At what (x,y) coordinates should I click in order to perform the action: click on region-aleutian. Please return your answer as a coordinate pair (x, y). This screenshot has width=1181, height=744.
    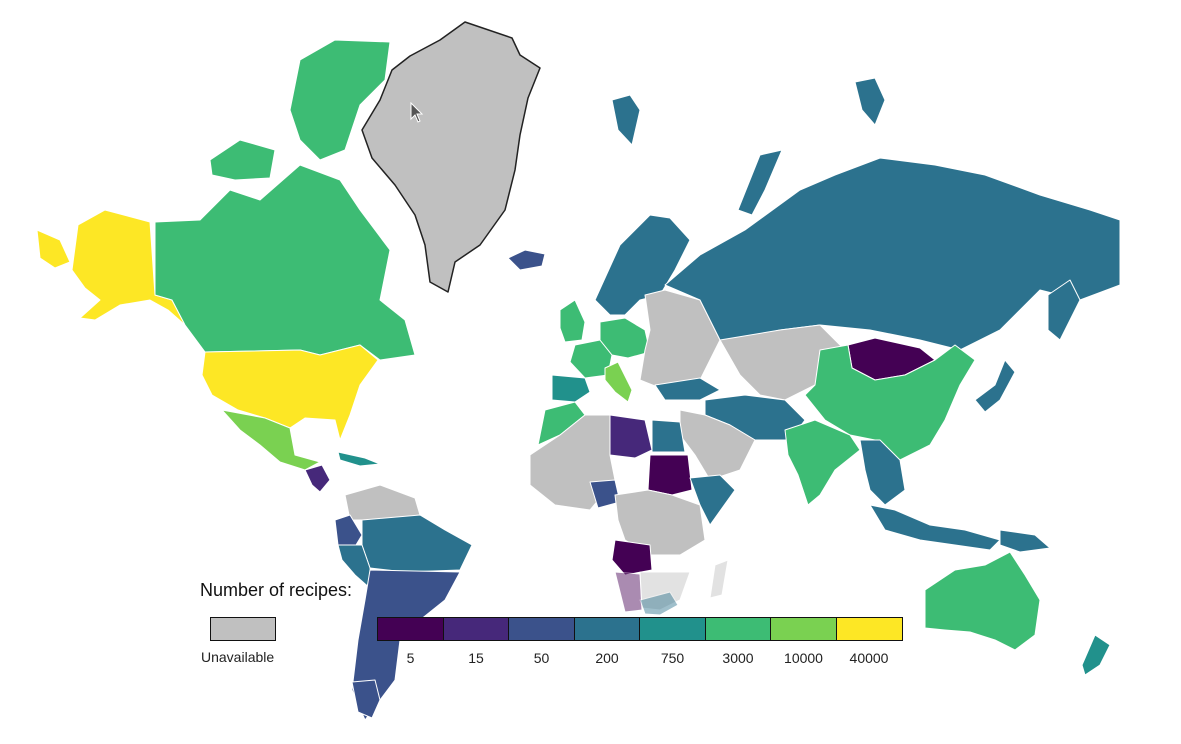
    Looking at the image, I should click on (53, 249).